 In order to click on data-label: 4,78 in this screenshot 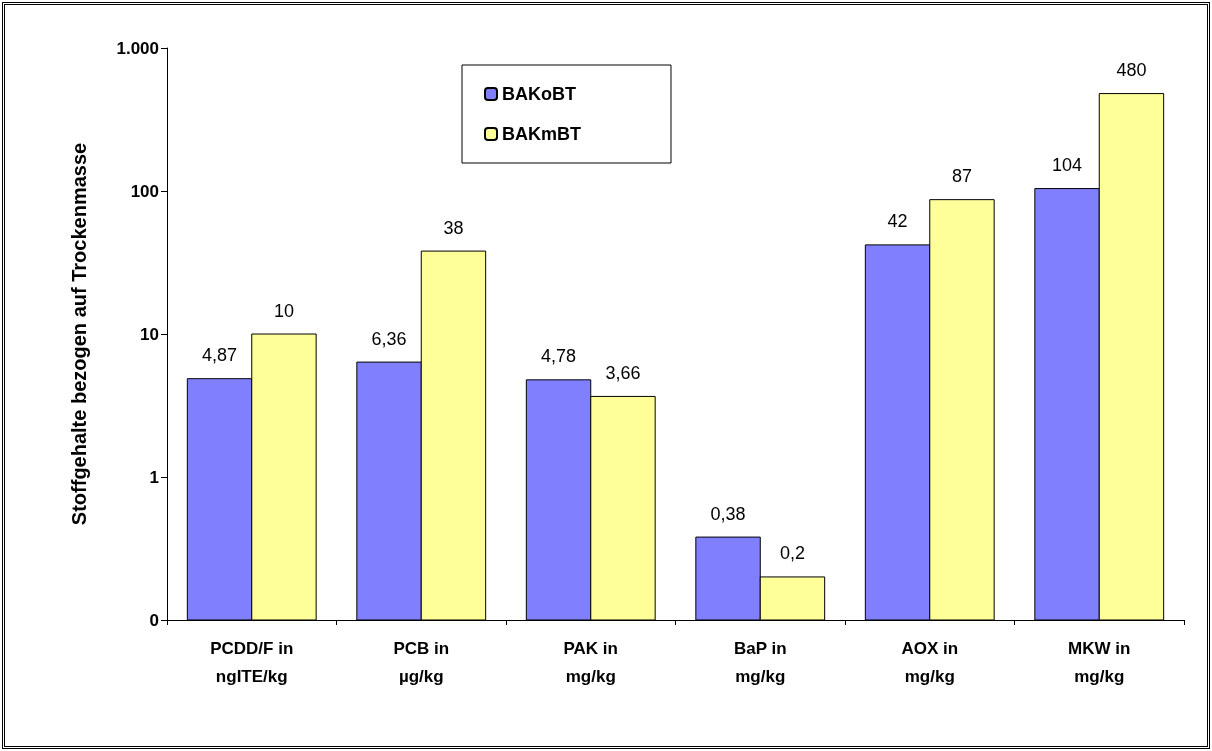, I will do `click(559, 356)`.